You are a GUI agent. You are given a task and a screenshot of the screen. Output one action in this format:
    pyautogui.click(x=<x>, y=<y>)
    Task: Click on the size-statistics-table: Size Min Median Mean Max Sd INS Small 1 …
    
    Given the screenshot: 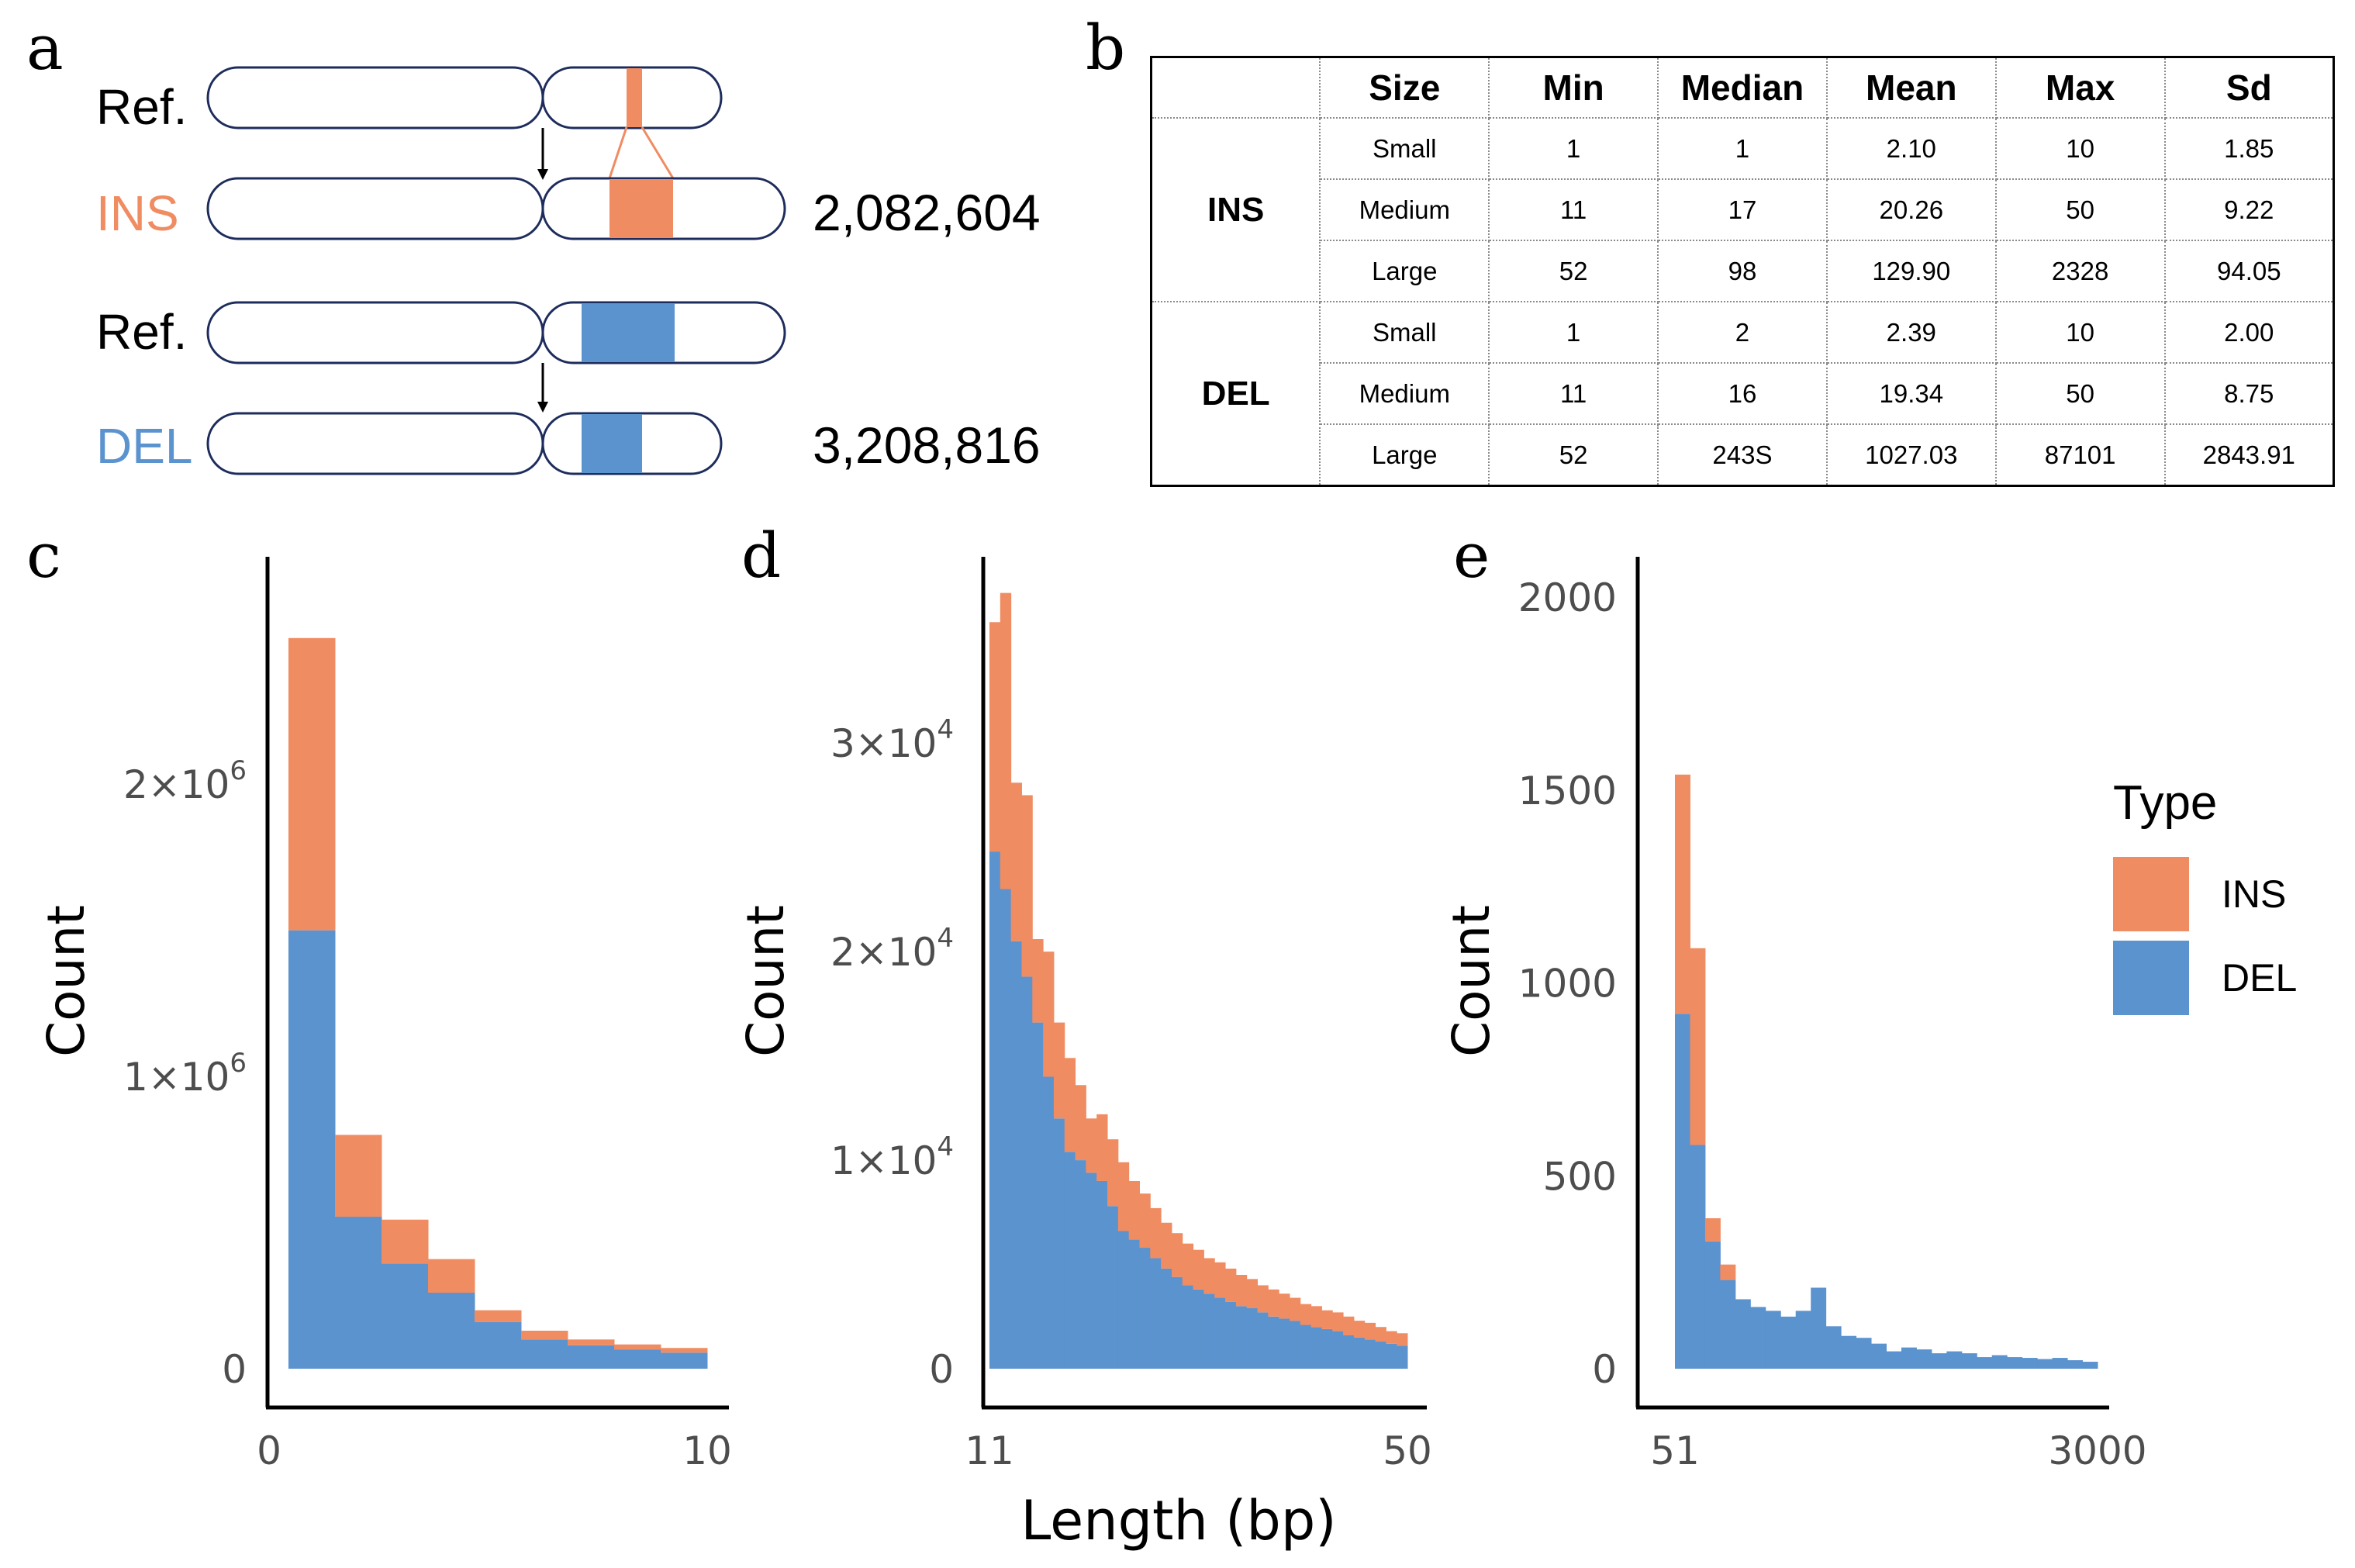 What is the action you would take?
    pyautogui.click(x=1742, y=271)
    